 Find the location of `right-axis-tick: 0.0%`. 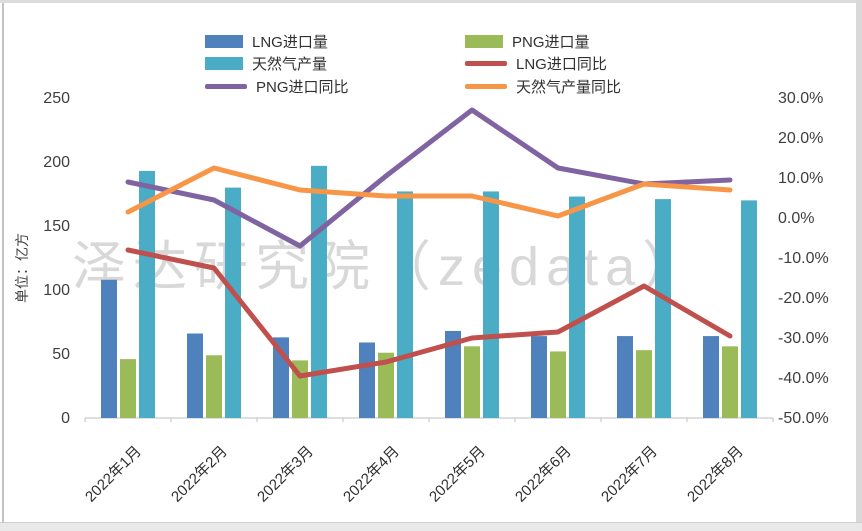

right-axis-tick: 0.0% is located at coordinates (796, 218).